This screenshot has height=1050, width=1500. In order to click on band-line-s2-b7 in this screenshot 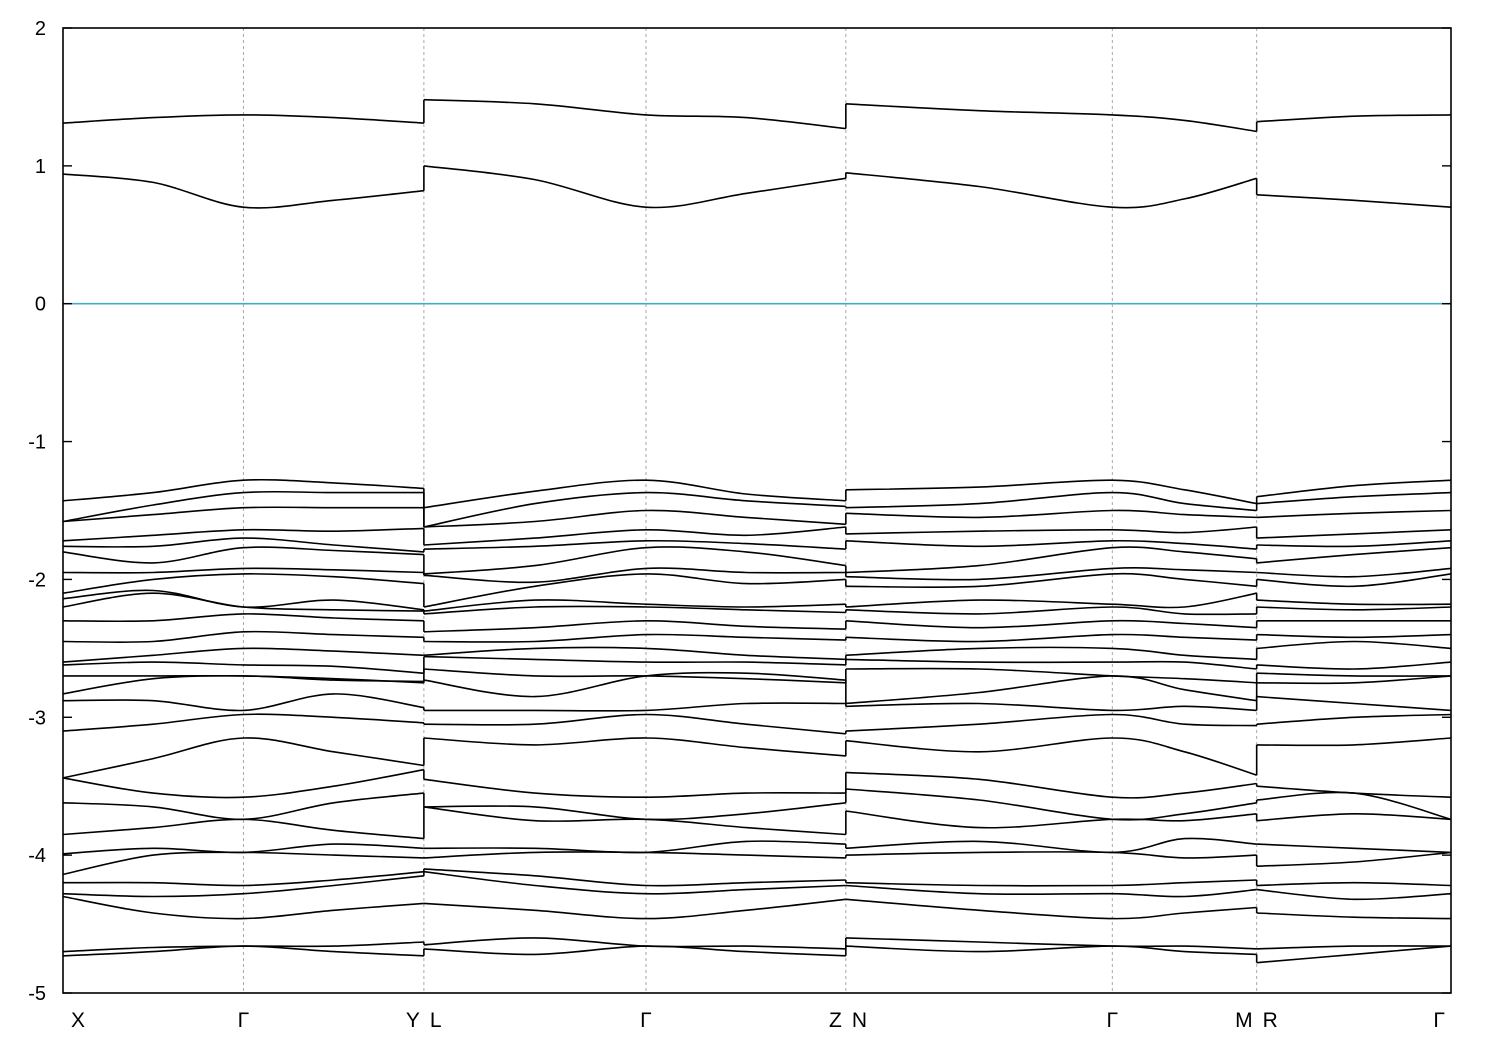, I will do `click(1051, 560)`.